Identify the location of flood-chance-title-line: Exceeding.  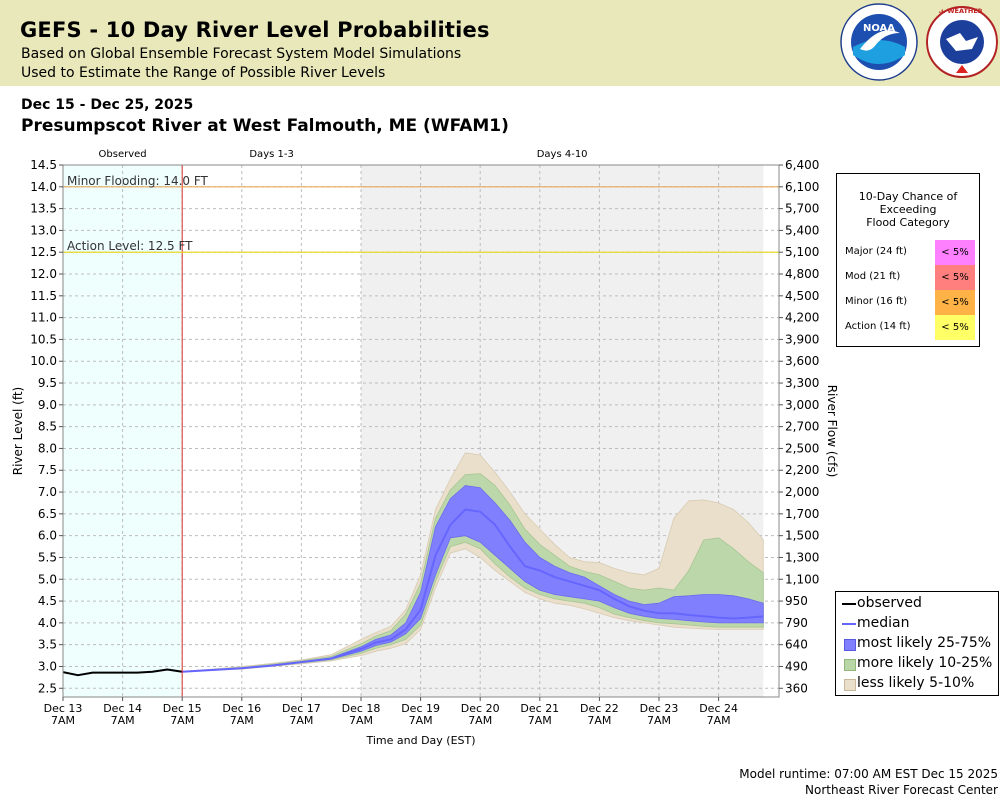
(908, 209).